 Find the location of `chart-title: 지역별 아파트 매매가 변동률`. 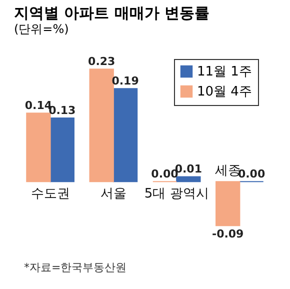

chart-title: 지역별 아파트 매매가 변동률 is located at coordinates (112, 13).